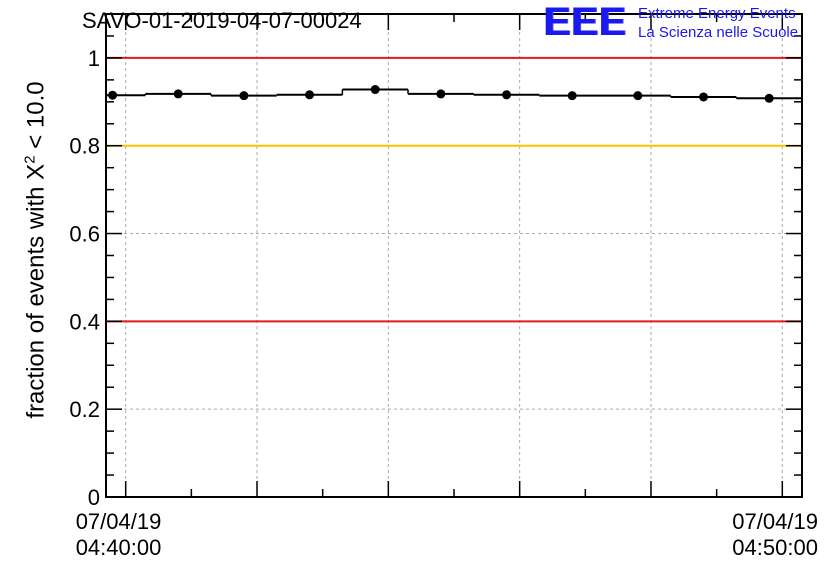 The width and height of the screenshot is (836, 572). I want to click on y-tick-label: 1, so click(94, 58).